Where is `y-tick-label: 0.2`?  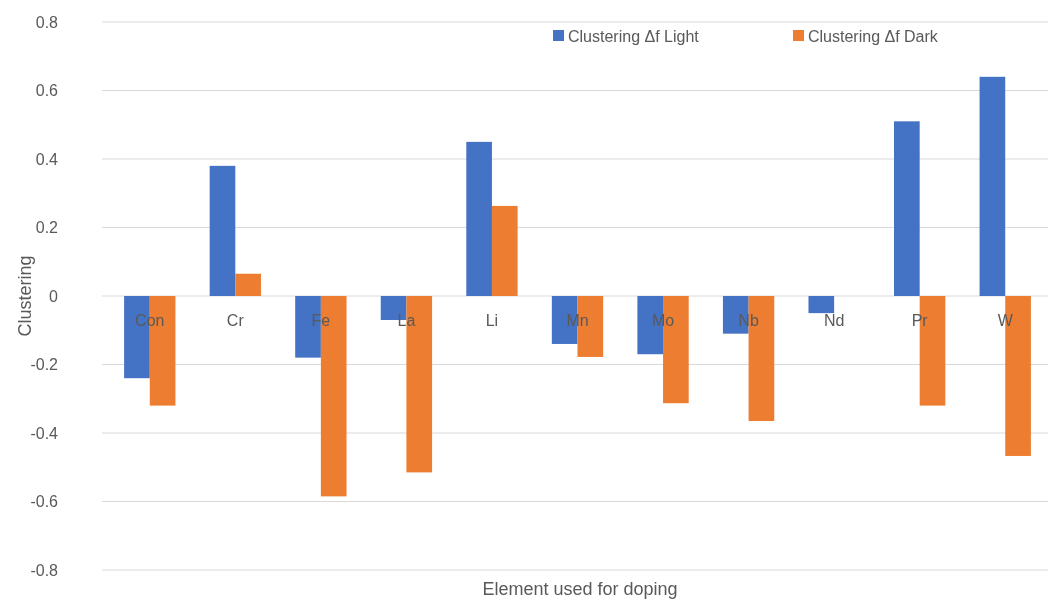 y-tick-label: 0.2 is located at coordinates (47, 228).